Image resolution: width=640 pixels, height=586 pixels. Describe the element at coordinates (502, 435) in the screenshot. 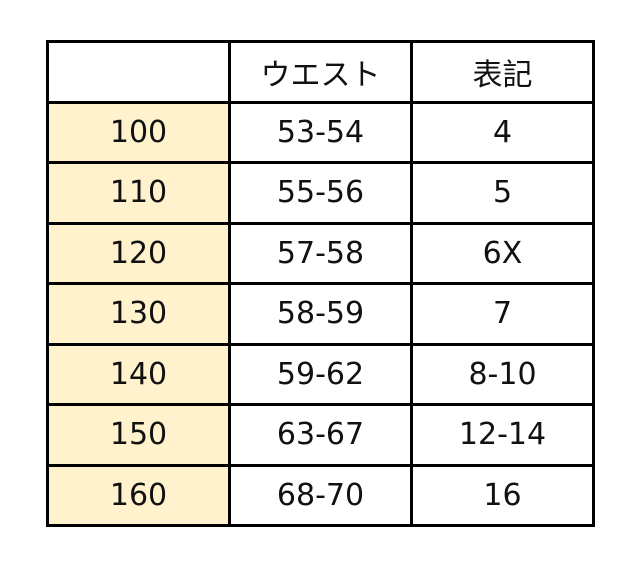

I see `label-cell: 12-14` at that location.